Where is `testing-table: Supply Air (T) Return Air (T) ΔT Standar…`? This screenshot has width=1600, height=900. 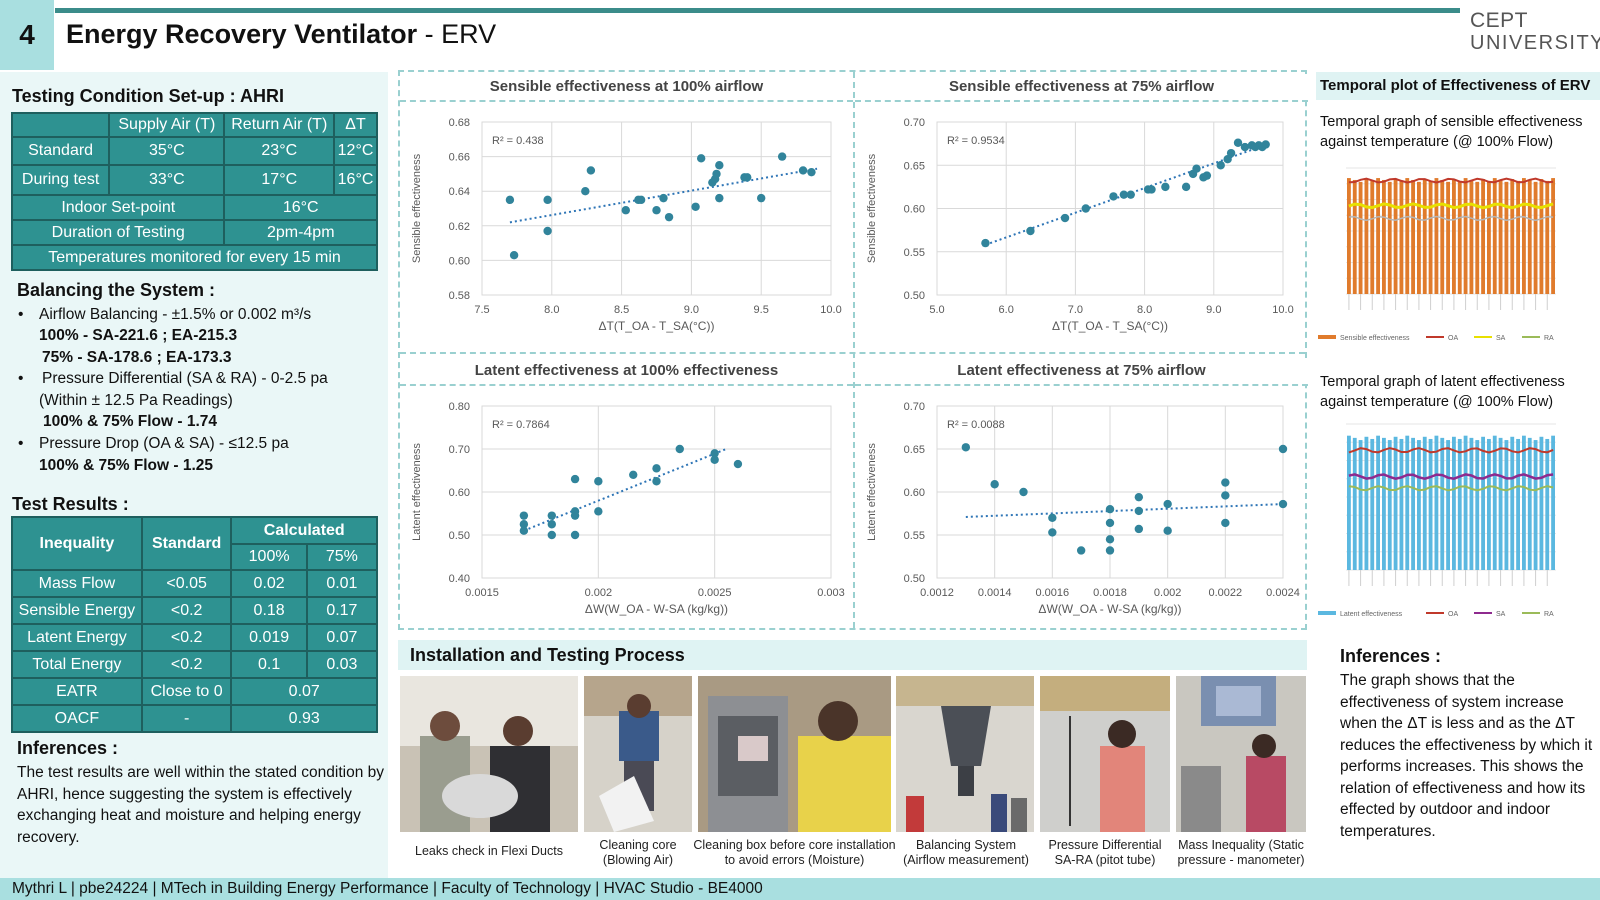
testing-table: Supply Air (T) Return Air (T) ΔT Standar… is located at coordinates (194, 191).